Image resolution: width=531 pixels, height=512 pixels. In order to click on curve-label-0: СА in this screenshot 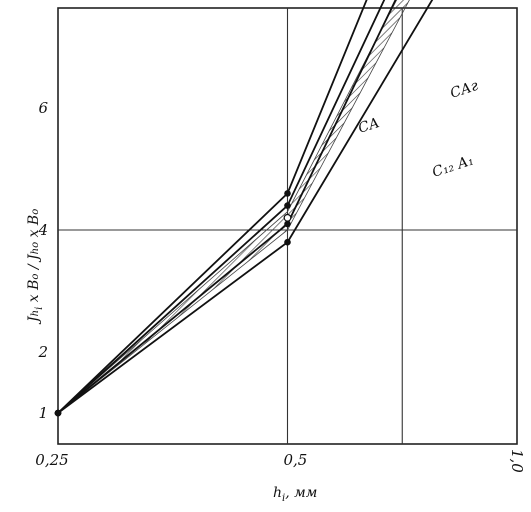, I will do `click(368, 126)`.